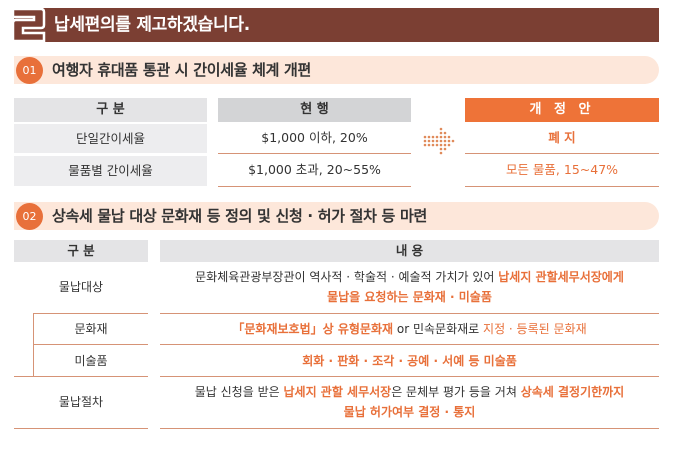 The width and height of the screenshot is (687, 450). Describe the element at coordinates (29, 216) in the screenshot. I see `section-badge-2: 02` at that location.